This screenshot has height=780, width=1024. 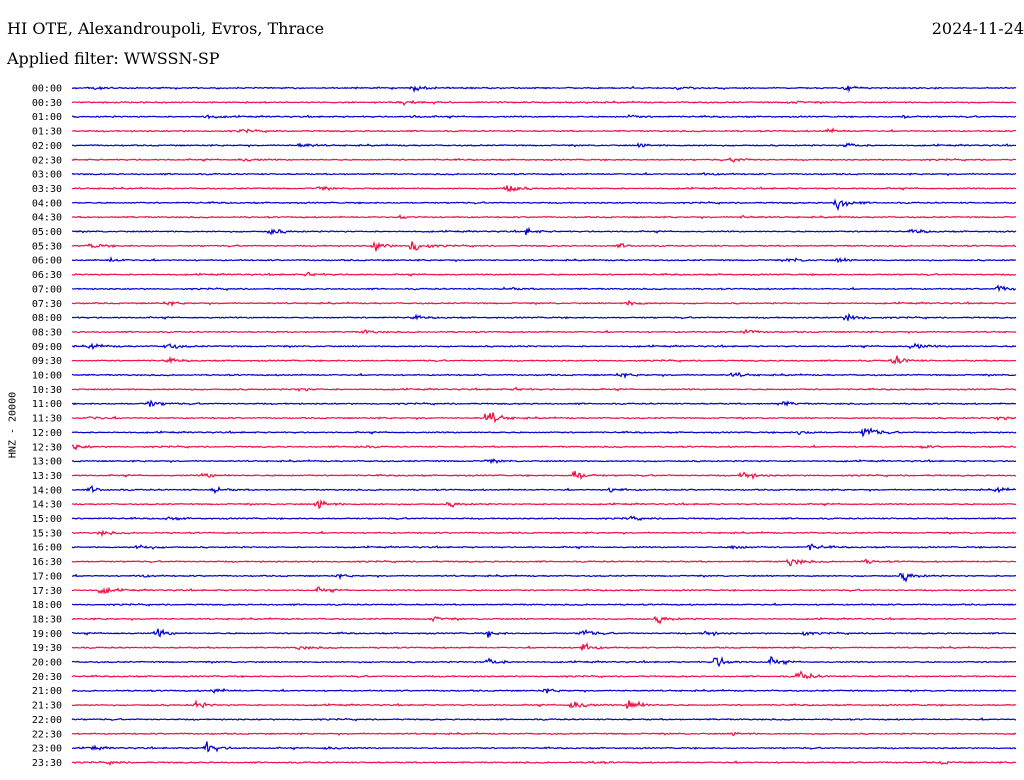 What do you see at coordinates (47, 246) in the screenshot?
I see `row-time-label: 05:30` at bounding box center [47, 246].